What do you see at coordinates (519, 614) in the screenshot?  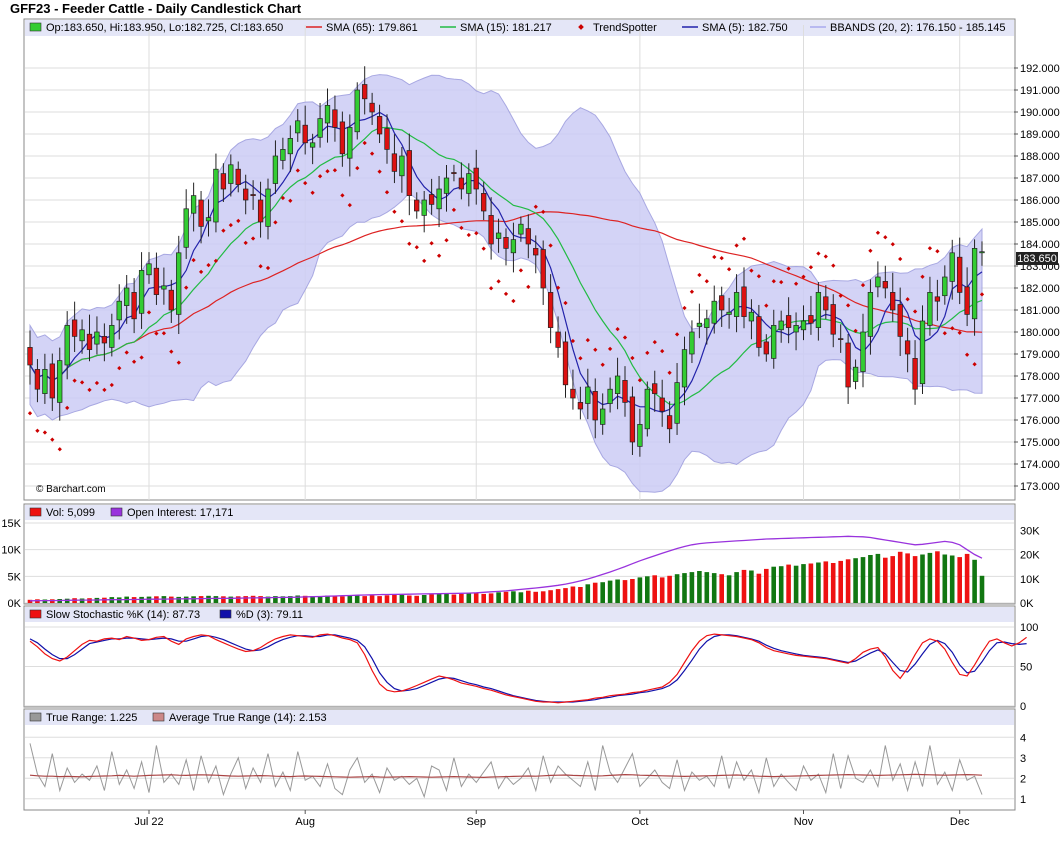 I see `stochastic-legend-bar` at bounding box center [519, 614].